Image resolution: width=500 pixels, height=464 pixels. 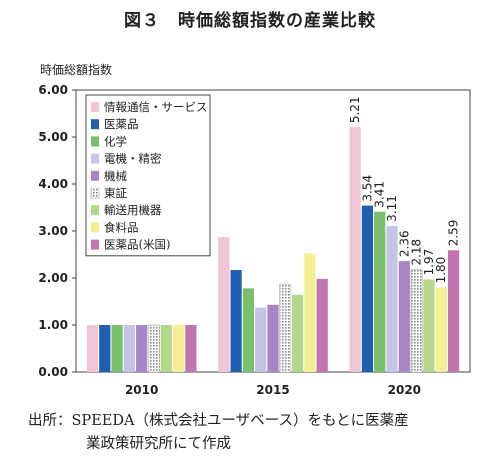 What do you see at coordinates (404, 390) in the screenshot?
I see `x-tick-label: 2020` at bounding box center [404, 390].